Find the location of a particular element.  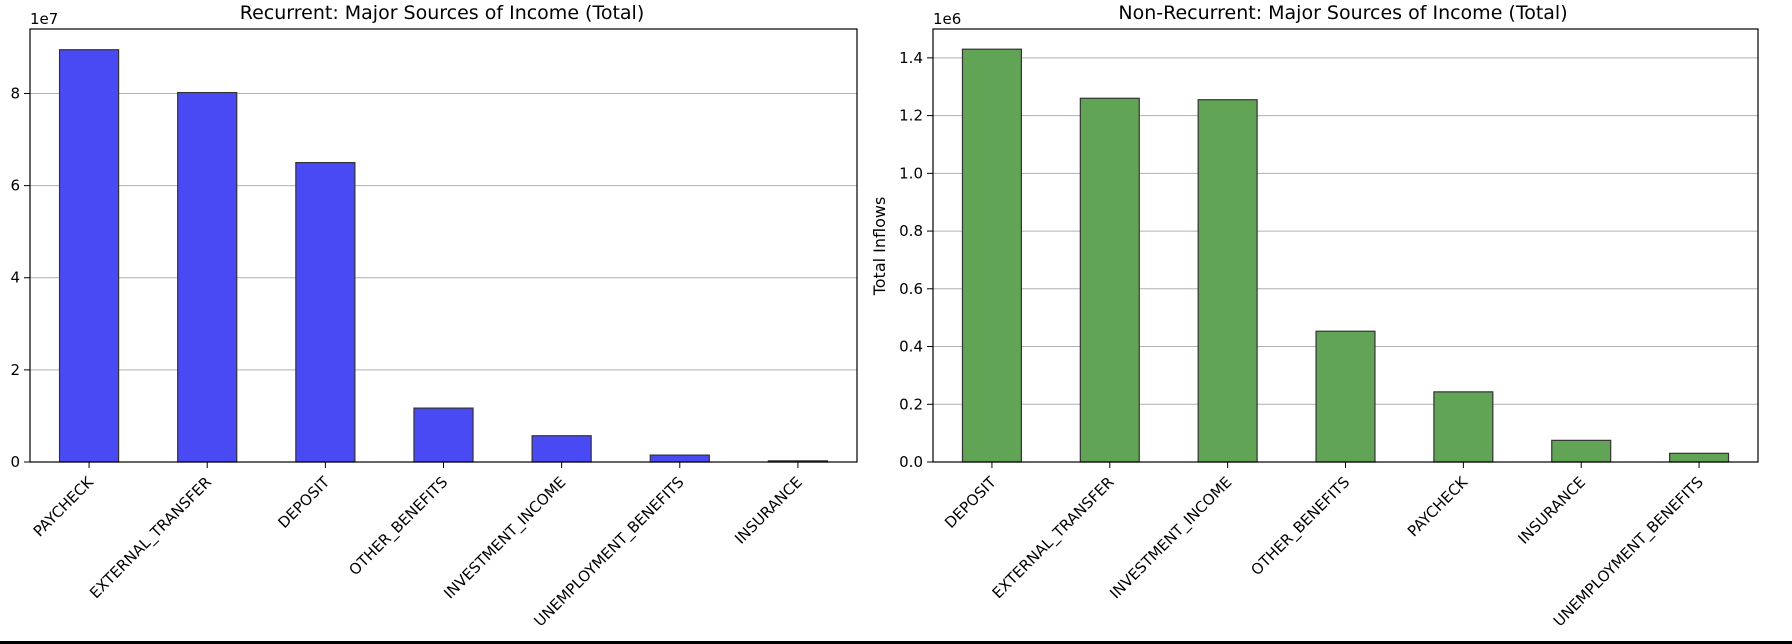

y-tick-label: 0 is located at coordinates (15, 462).